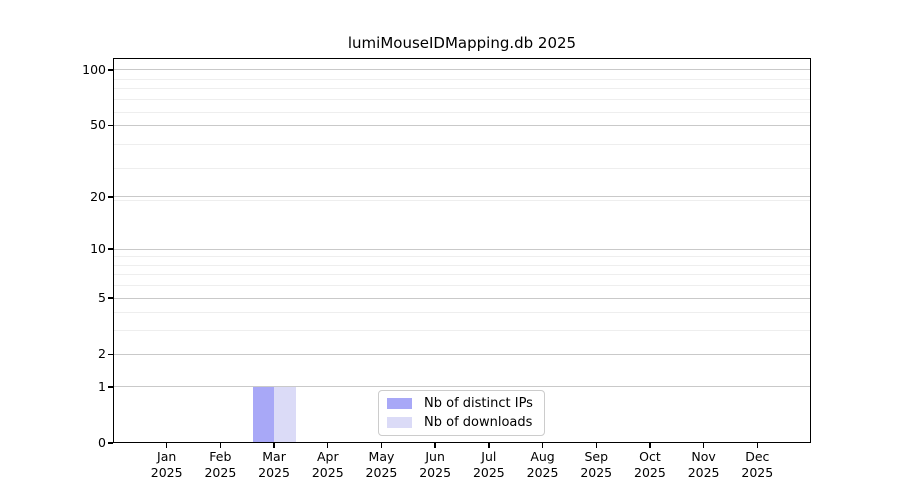 Image resolution: width=900 pixels, height=500 pixels. Describe the element at coordinates (757, 464) in the screenshot. I see `x-axis-tick-label: Dec 2025` at that location.